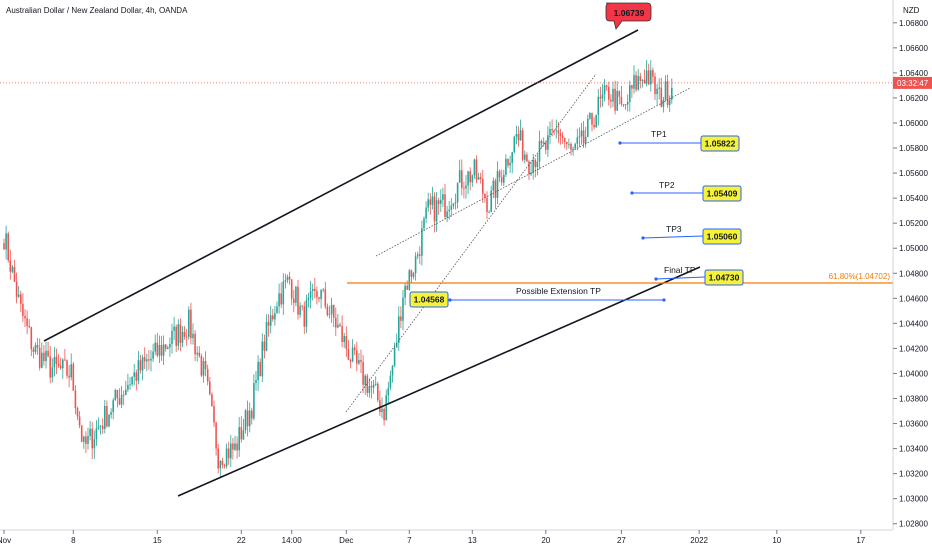  Describe the element at coordinates (292, 540) in the screenshot. I see `time-tick-label: 14:00` at that location.